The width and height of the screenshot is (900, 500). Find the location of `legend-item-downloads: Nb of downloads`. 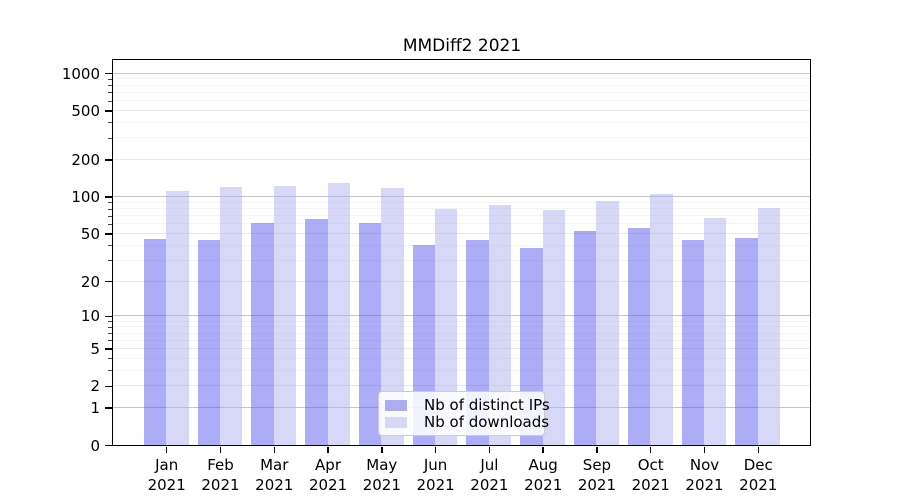

legend-item-downloads: Nb of downloads is located at coordinates (467, 422).